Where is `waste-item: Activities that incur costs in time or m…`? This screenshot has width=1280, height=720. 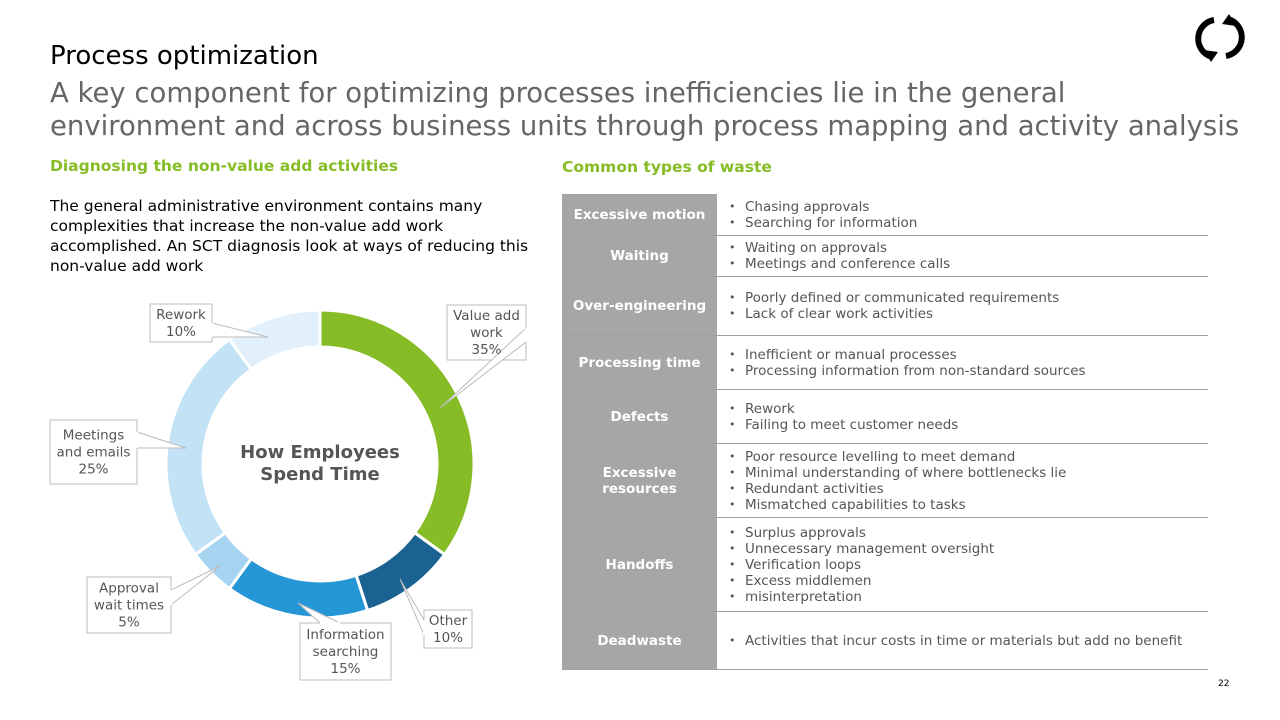 waste-item: Activities that incur costs in time or m… is located at coordinates (955, 641).